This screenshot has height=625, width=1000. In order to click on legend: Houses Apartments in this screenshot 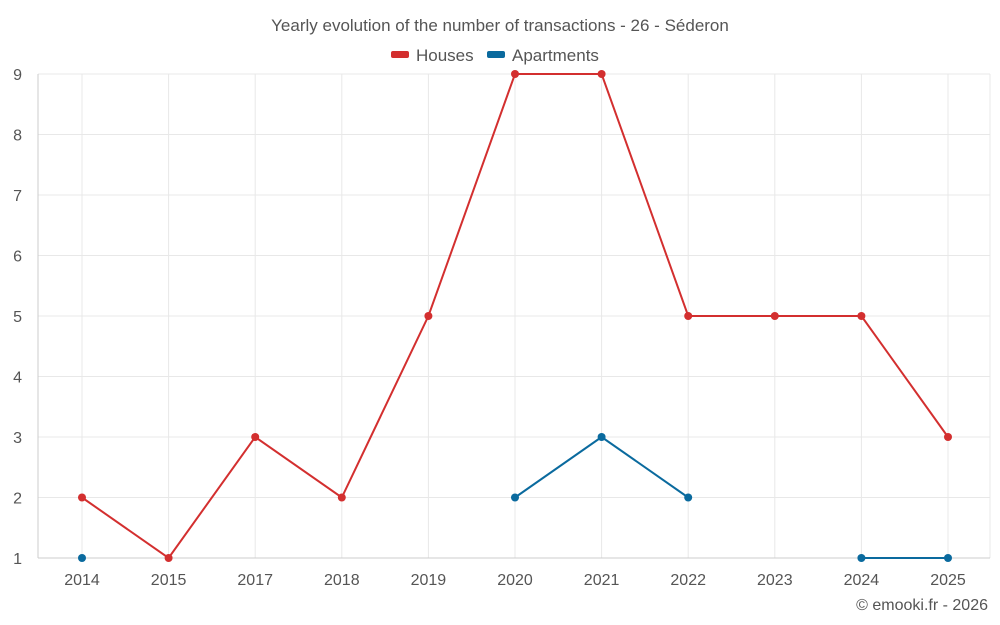, I will do `click(495, 55)`.